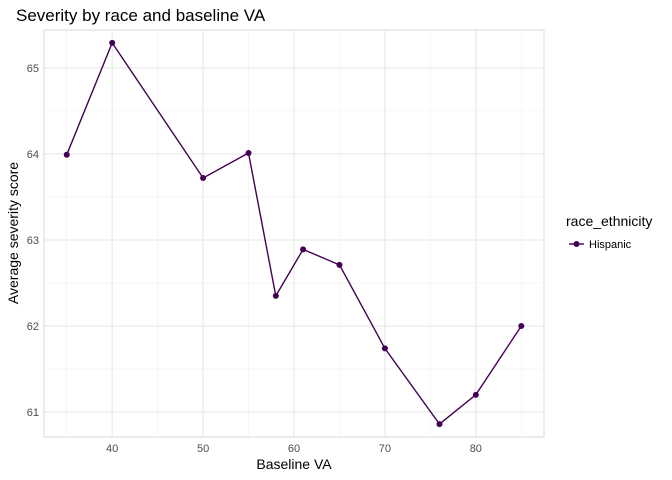 This screenshot has width=672, height=480. Describe the element at coordinates (33, 327) in the screenshot. I see `y-tick-label: 62` at that location.